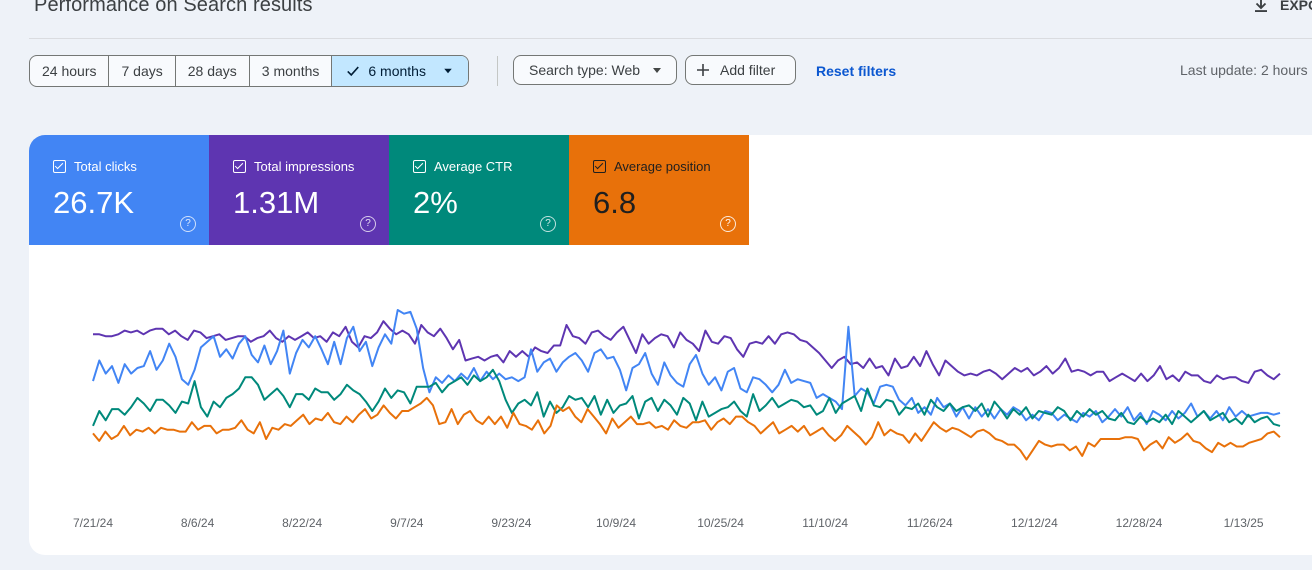  Describe the element at coordinates (657, 70) in the screenshot. I see `caret-down-icon` at that location.